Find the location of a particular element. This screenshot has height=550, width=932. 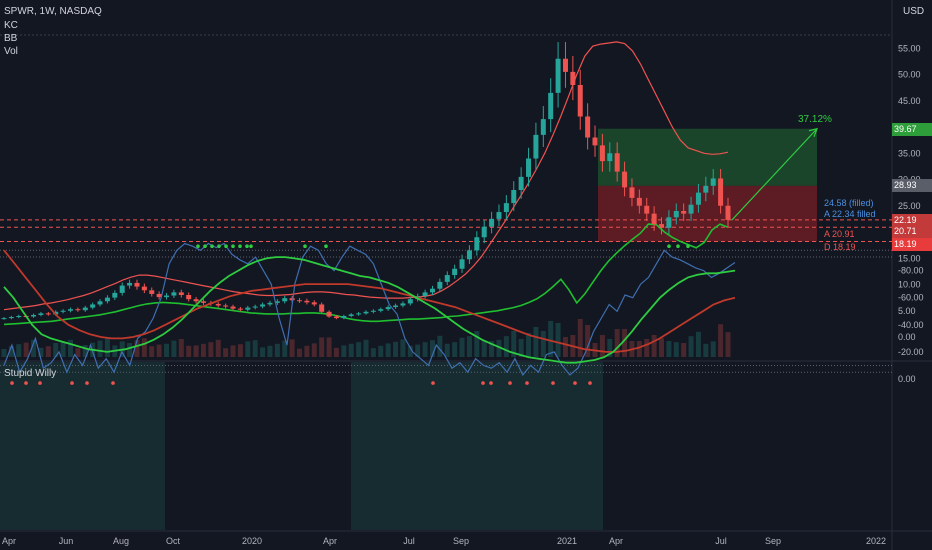

x-tick-label: Aug is located at coordinates (121, 541).